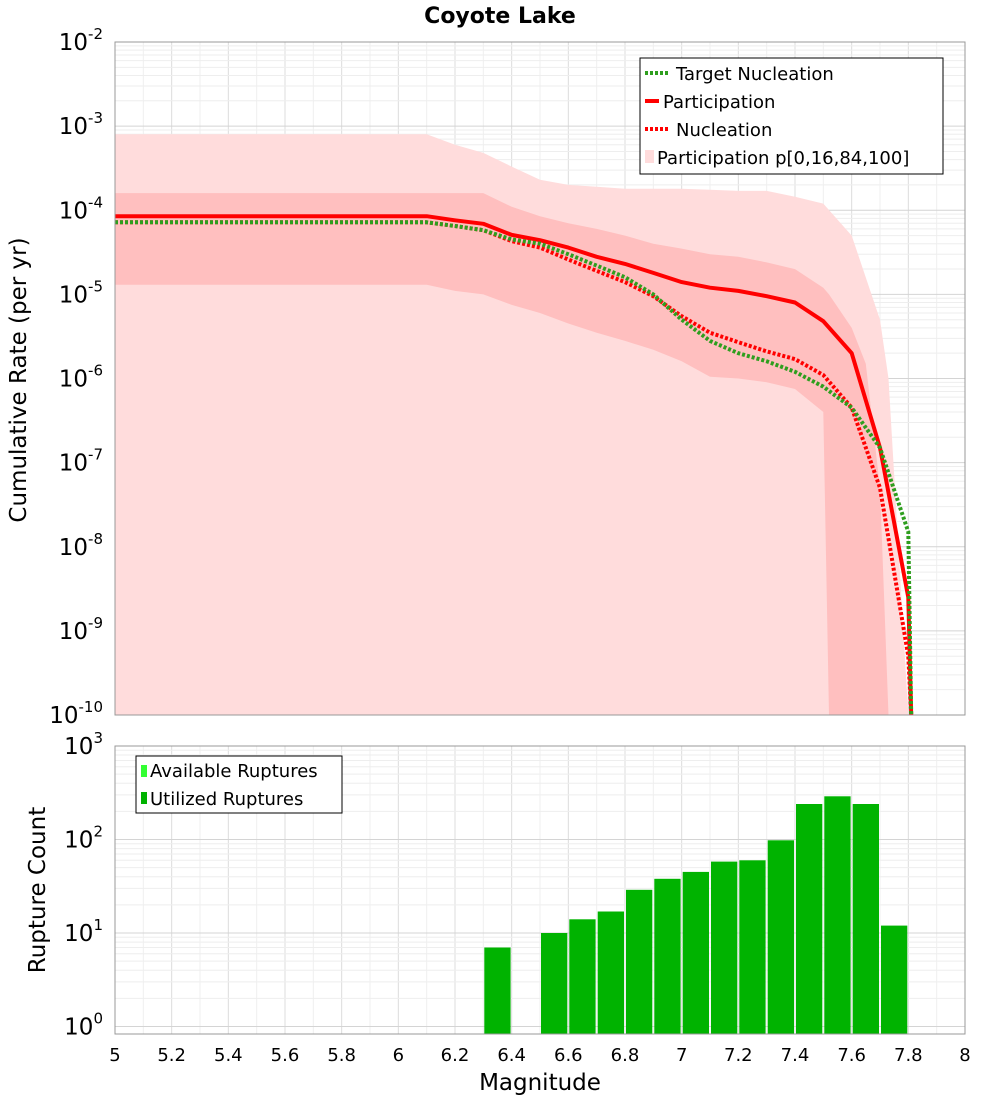 The image size is (1000, 1104). What do you see at coordinates (144, 771) in the screenshot?
I see `legend-swatch-available` at bounding box center [144, 771].